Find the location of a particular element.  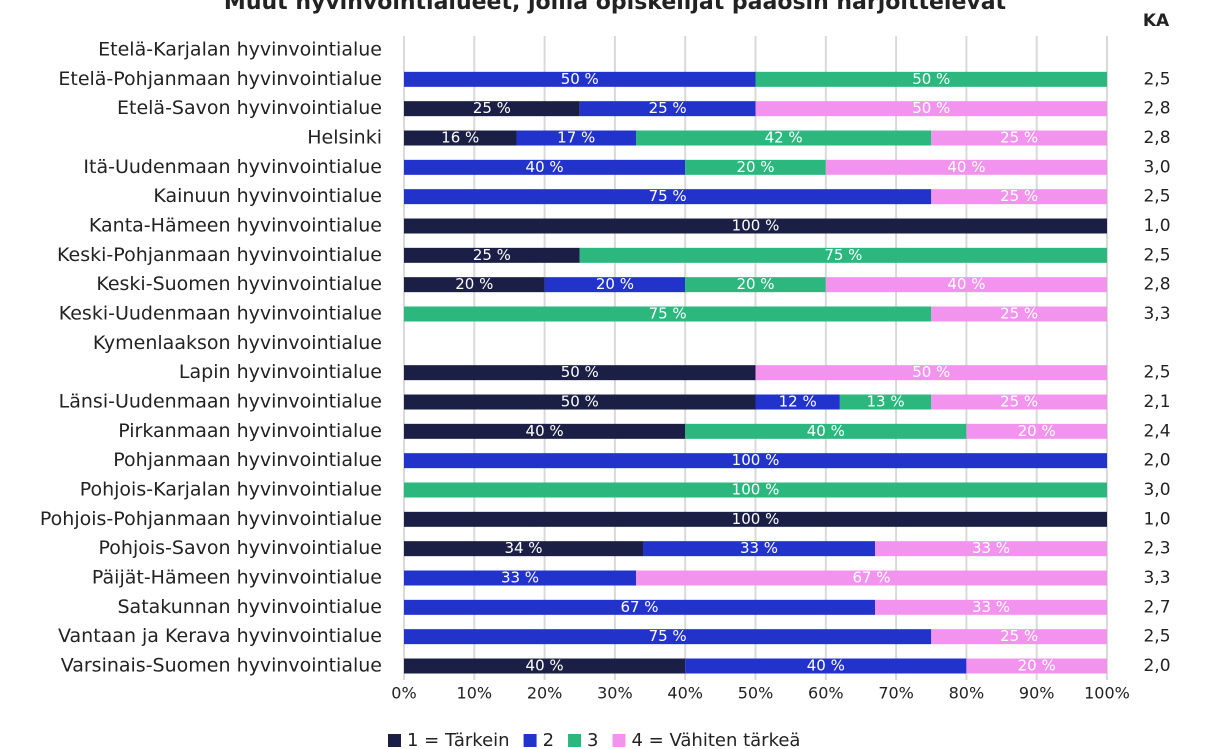

ka-value: 2,7 is located at coordinates (1156, 607).